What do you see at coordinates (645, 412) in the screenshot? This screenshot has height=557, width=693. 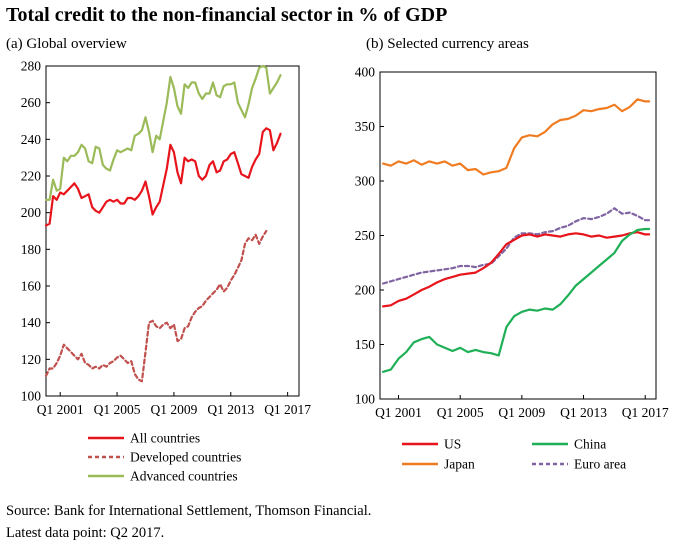 I see `right-x-tick-label: Q1 2017` at bounding box center [645, 412].